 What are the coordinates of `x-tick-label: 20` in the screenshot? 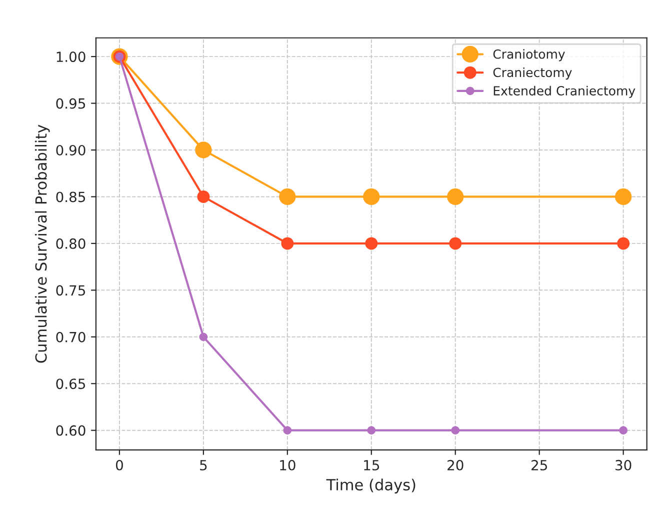 It's located at (456, 465).